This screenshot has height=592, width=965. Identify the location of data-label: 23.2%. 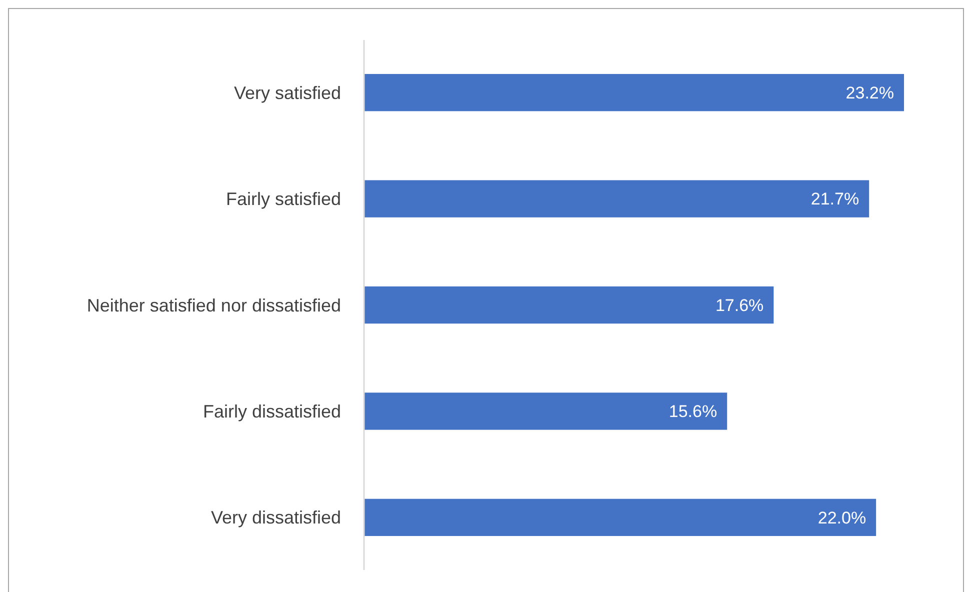
(870, 93).